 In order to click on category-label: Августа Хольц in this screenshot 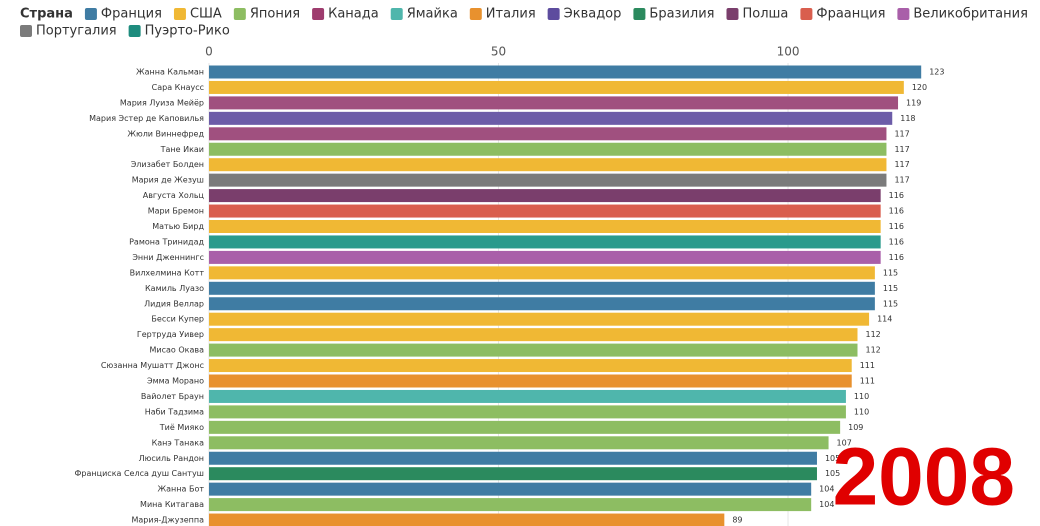, I will do `click(174, 195)`.